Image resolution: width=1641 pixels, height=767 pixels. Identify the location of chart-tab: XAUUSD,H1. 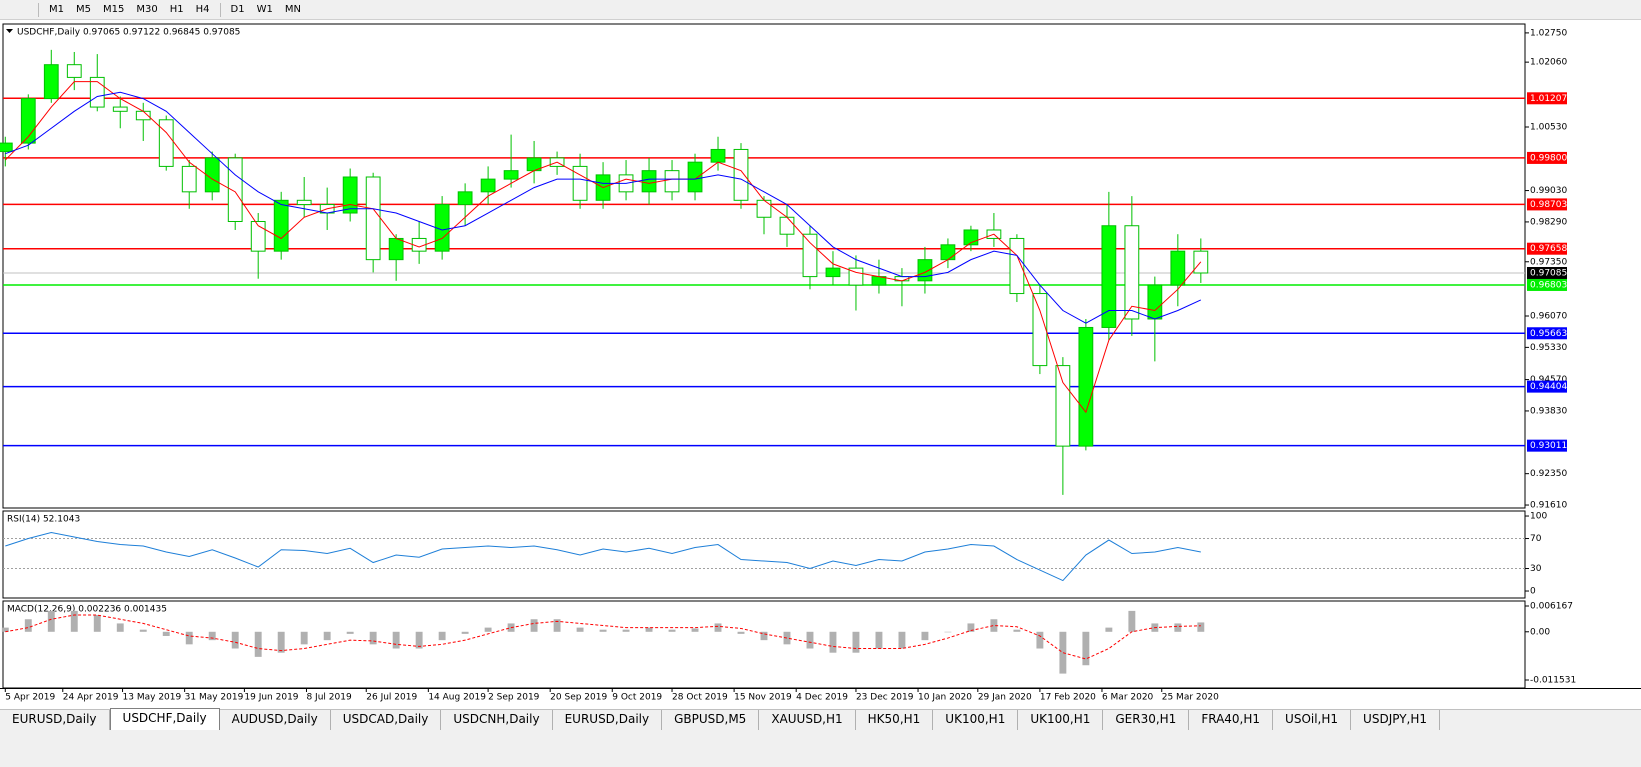
(807, 720).